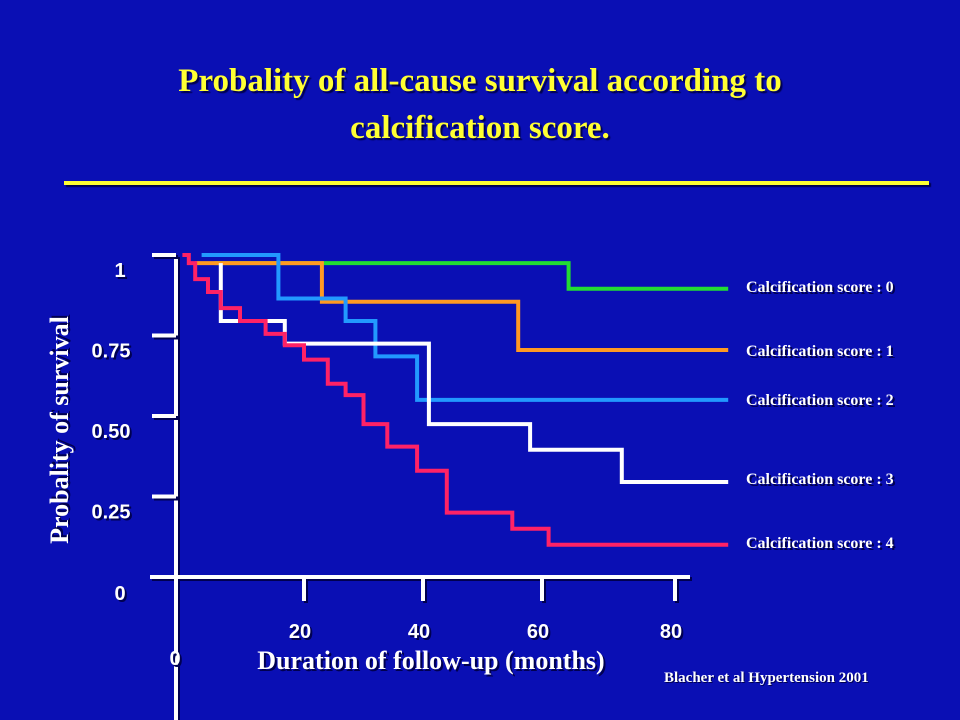 The height and width of the screenshot is (720, 960). What do you see at coordinates (111, 432) in the screenshot?
I see `y-tick-label-2: 0.50` at bounding box center [111, 432].